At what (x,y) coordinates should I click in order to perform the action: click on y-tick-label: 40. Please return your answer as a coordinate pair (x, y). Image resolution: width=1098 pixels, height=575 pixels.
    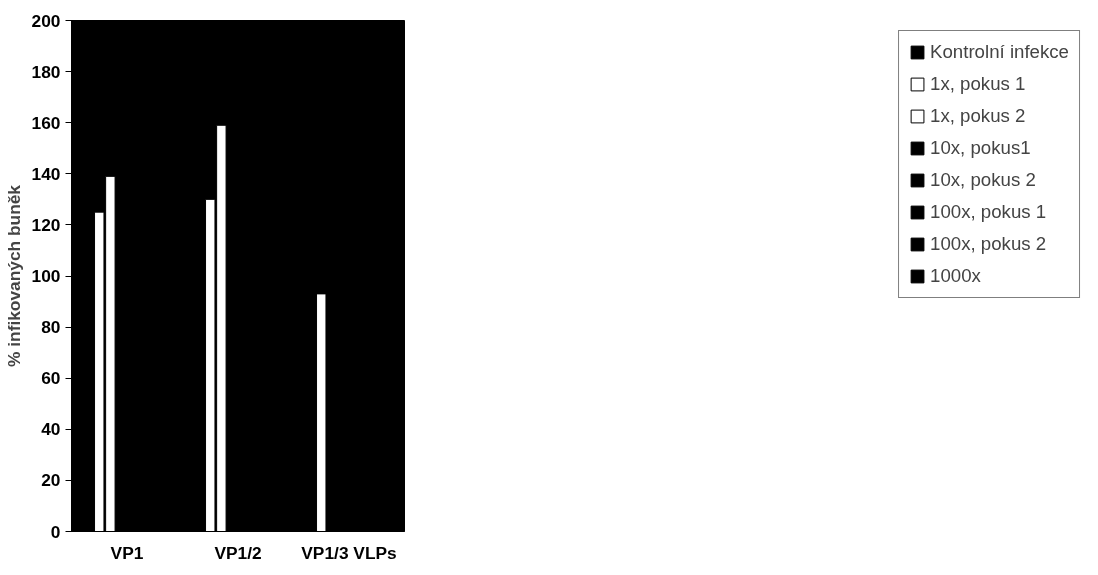
    Looking at the image, I should click on (51, 429).